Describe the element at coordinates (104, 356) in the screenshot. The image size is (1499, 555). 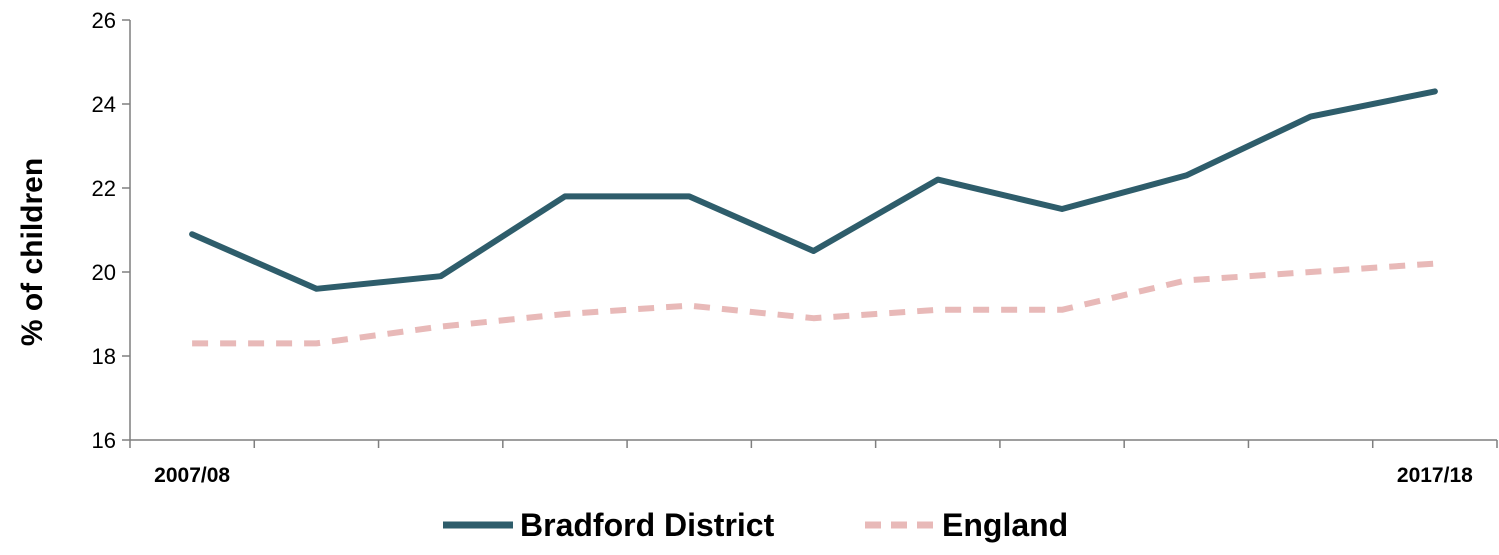
I see `y-tick-label: 18` at that location.